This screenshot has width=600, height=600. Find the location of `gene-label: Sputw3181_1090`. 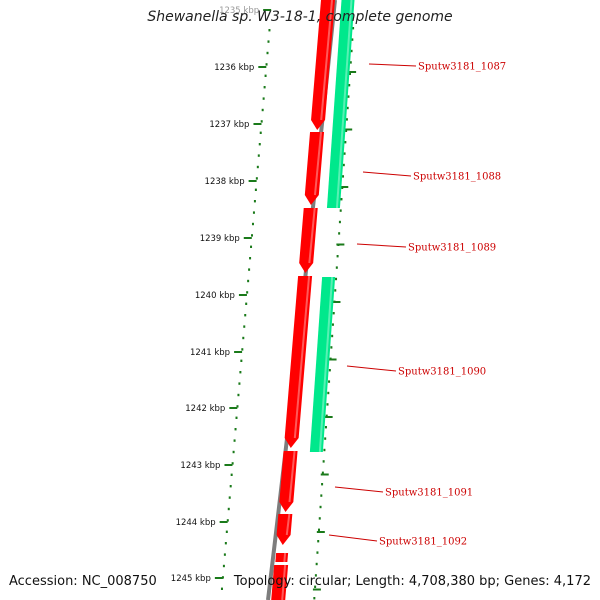

gene-label: Sputw3181_1090 is located at coordinates (442, 372).